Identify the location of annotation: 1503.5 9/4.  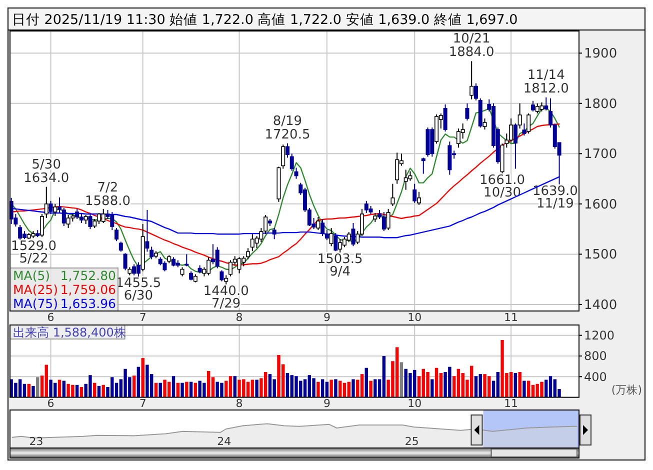
(340, 266).